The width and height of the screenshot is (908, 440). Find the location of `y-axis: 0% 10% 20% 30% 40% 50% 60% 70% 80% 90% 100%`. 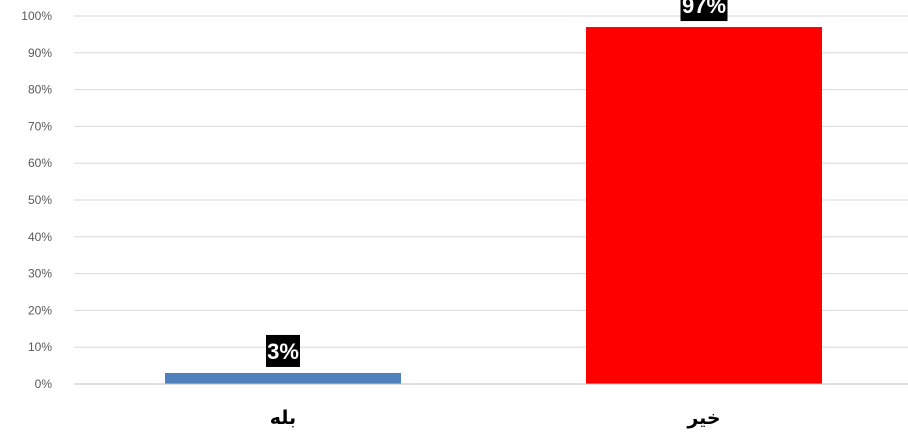

y-axis: 0% 10% 20% 30% 40% 50% 60% 70% 80% 90% 100% is located at coordinates (36, 200).